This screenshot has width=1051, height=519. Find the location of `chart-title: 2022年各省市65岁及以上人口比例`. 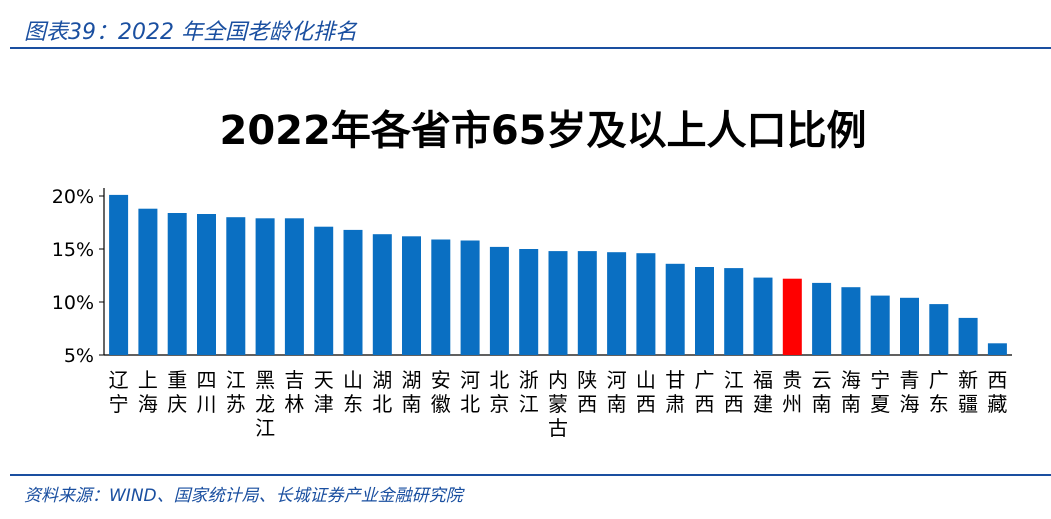

chart-title: 2022年各省市65岁及以上人口比例 is located at coordinates (543, 131).